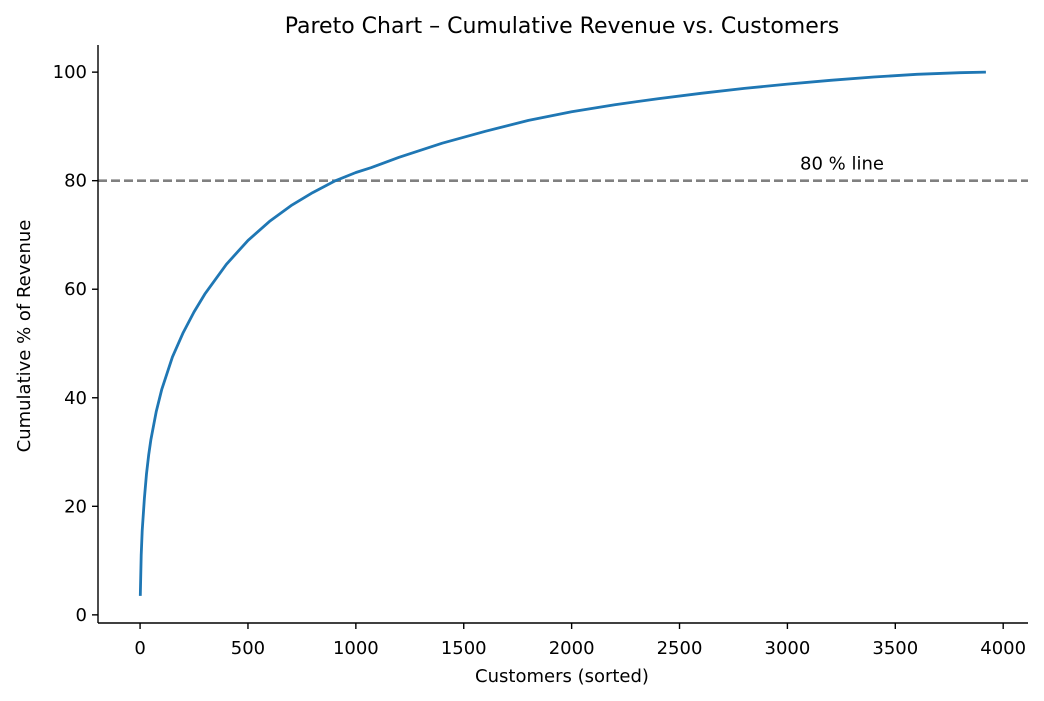  Describe the element at coordinates (75, 181) in the screenshot. I see `y-tick-label: 80` at that location.